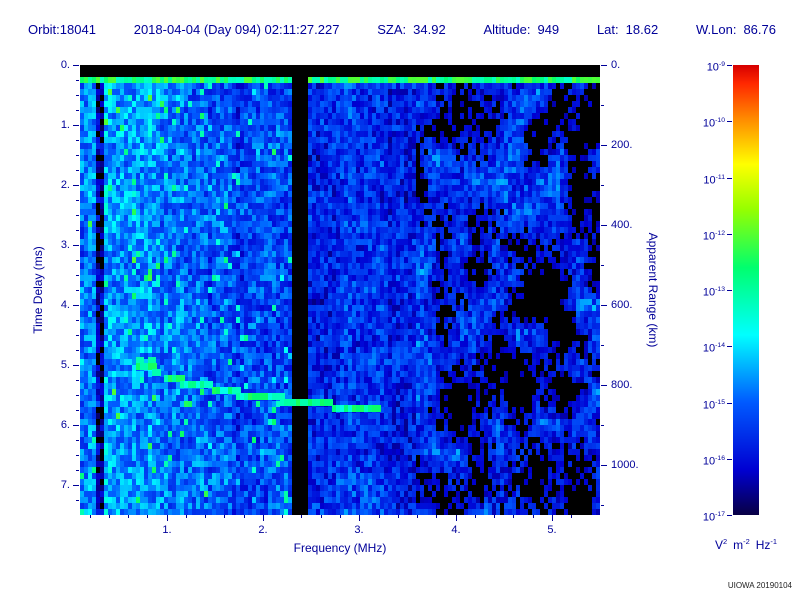  Describe the element at coordinates (65, 185) in the screenshot. I see `y-tick-label: 2.` at that location.